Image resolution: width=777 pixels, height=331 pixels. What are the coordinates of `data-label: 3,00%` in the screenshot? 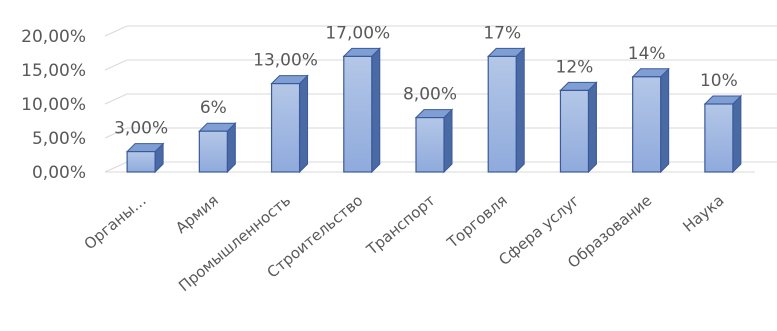 It's located at (141, 129).